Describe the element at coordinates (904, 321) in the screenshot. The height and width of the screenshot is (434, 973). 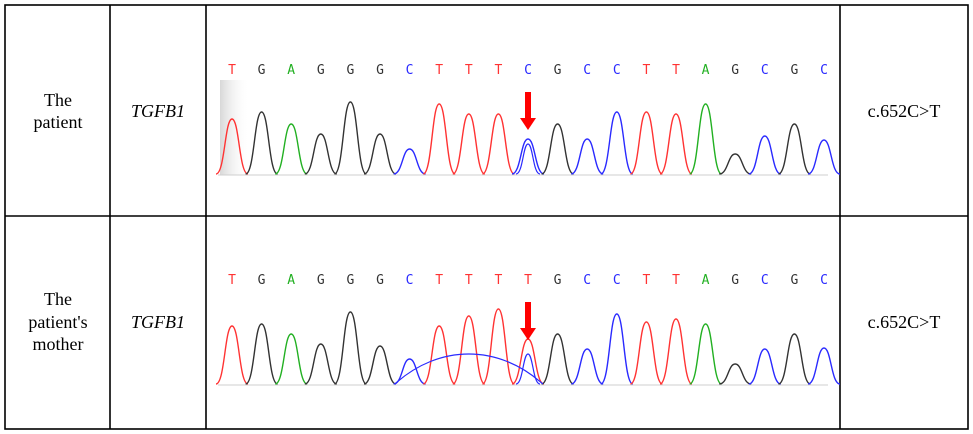
I see `variant-cell-mother: c.652C>T` at that location.